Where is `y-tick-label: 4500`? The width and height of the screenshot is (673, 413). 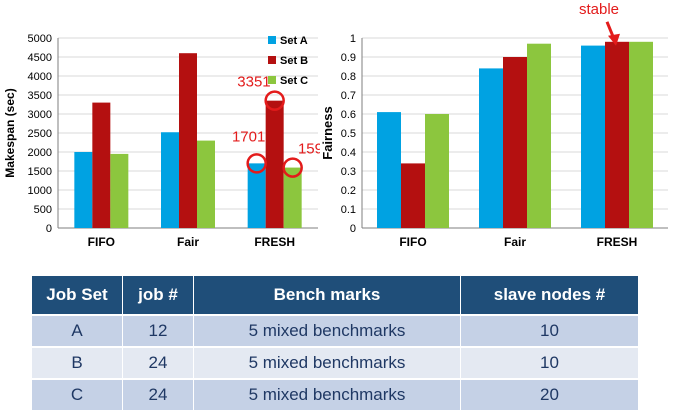 y-tick-label: 4500 is located at coordinates (40, 58).